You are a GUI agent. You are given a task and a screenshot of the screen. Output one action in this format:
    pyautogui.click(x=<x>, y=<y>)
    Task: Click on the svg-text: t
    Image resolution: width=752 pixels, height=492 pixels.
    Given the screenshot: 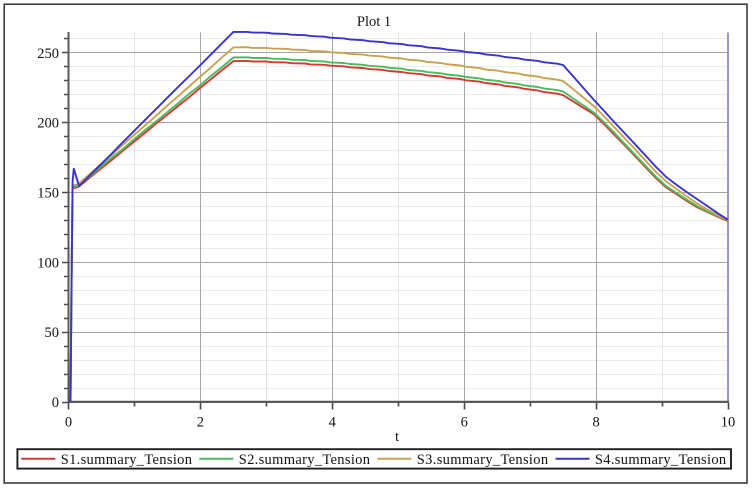 What is the action you would take?
    pyautogui.click(x=397, y=437)
    